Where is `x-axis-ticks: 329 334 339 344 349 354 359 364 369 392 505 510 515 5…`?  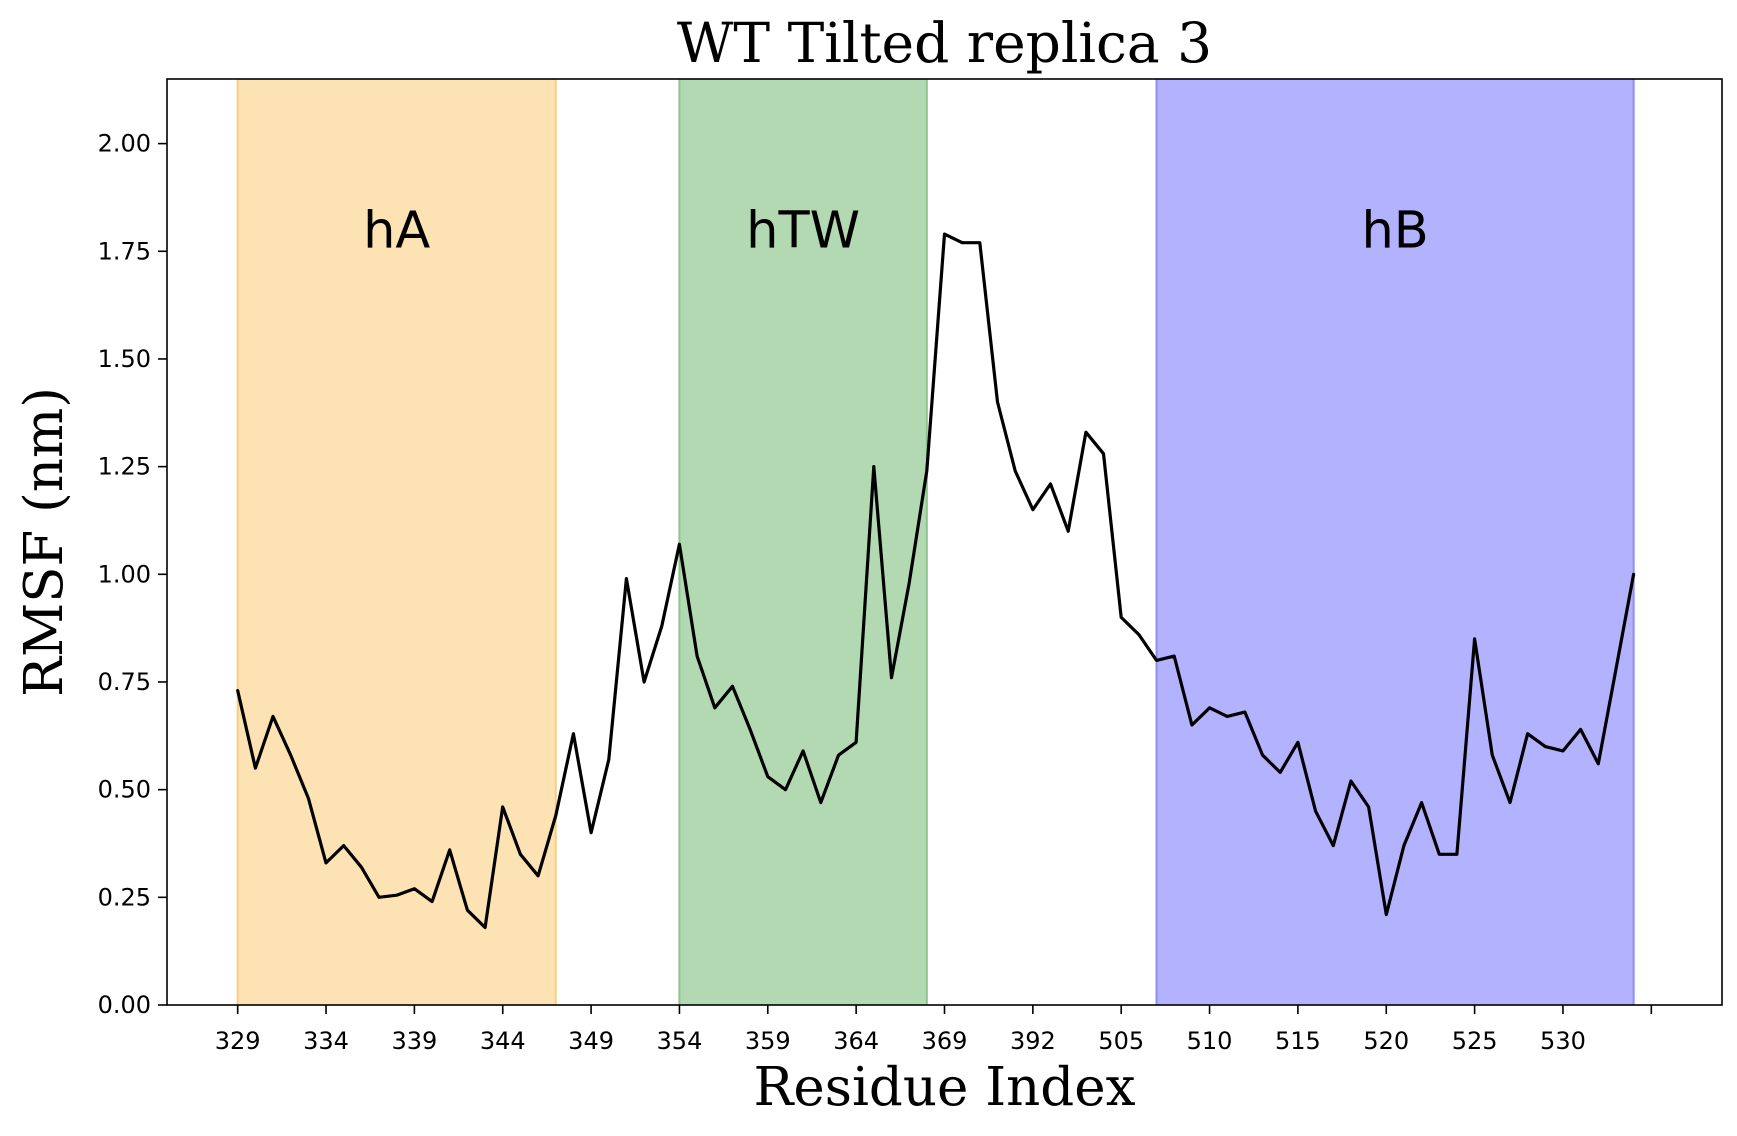
x-axis-ticks: 329 334 339 344 349 354 359 364 369 392 505 510 515 5… is located at coordinates (934, 1030).